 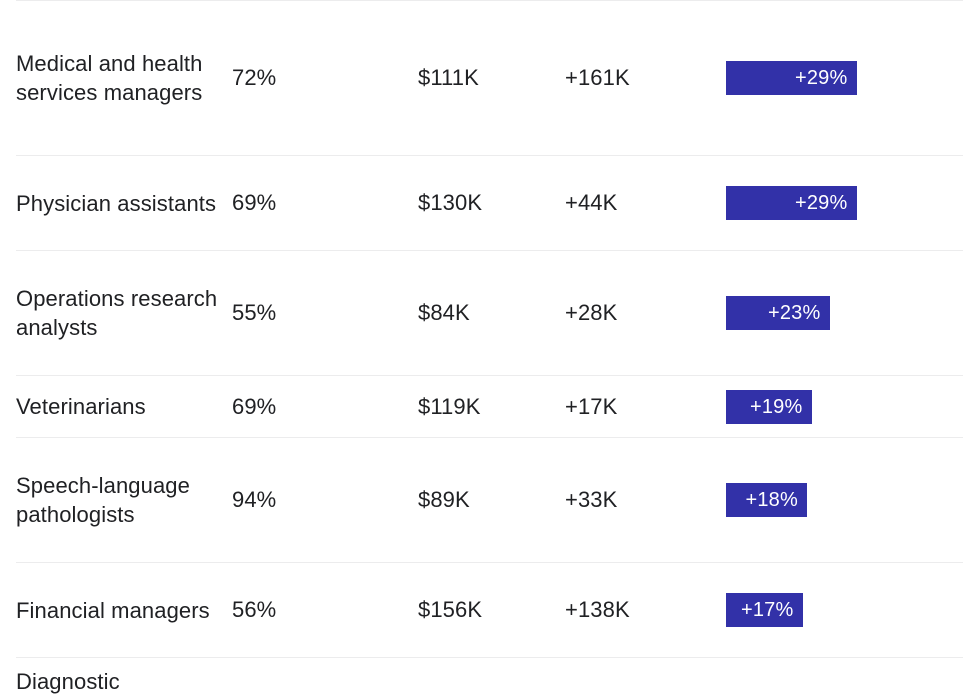 I want to click on growth-bar: +23%, so click(x=778, y=313).